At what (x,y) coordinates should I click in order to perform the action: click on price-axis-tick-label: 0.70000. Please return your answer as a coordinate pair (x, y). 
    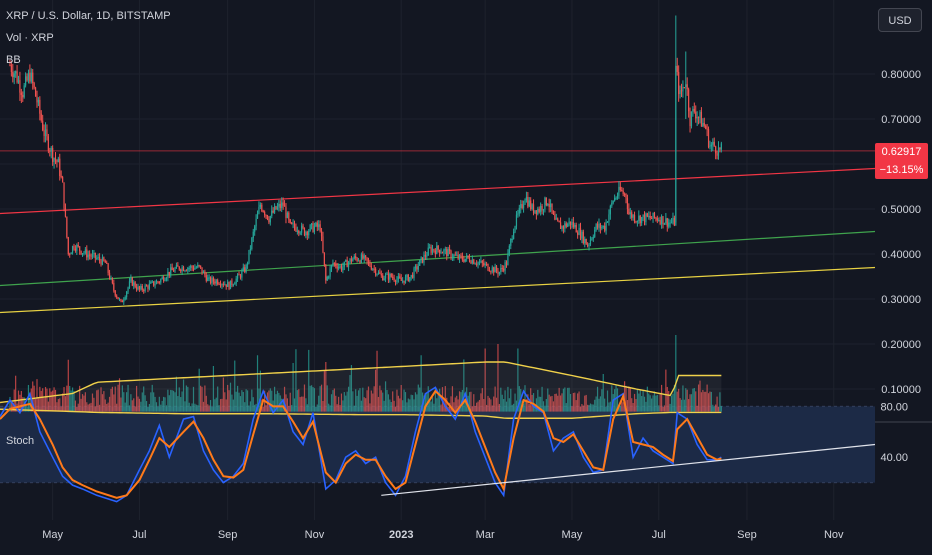
    Looking at the image, I should click on (901, 120).